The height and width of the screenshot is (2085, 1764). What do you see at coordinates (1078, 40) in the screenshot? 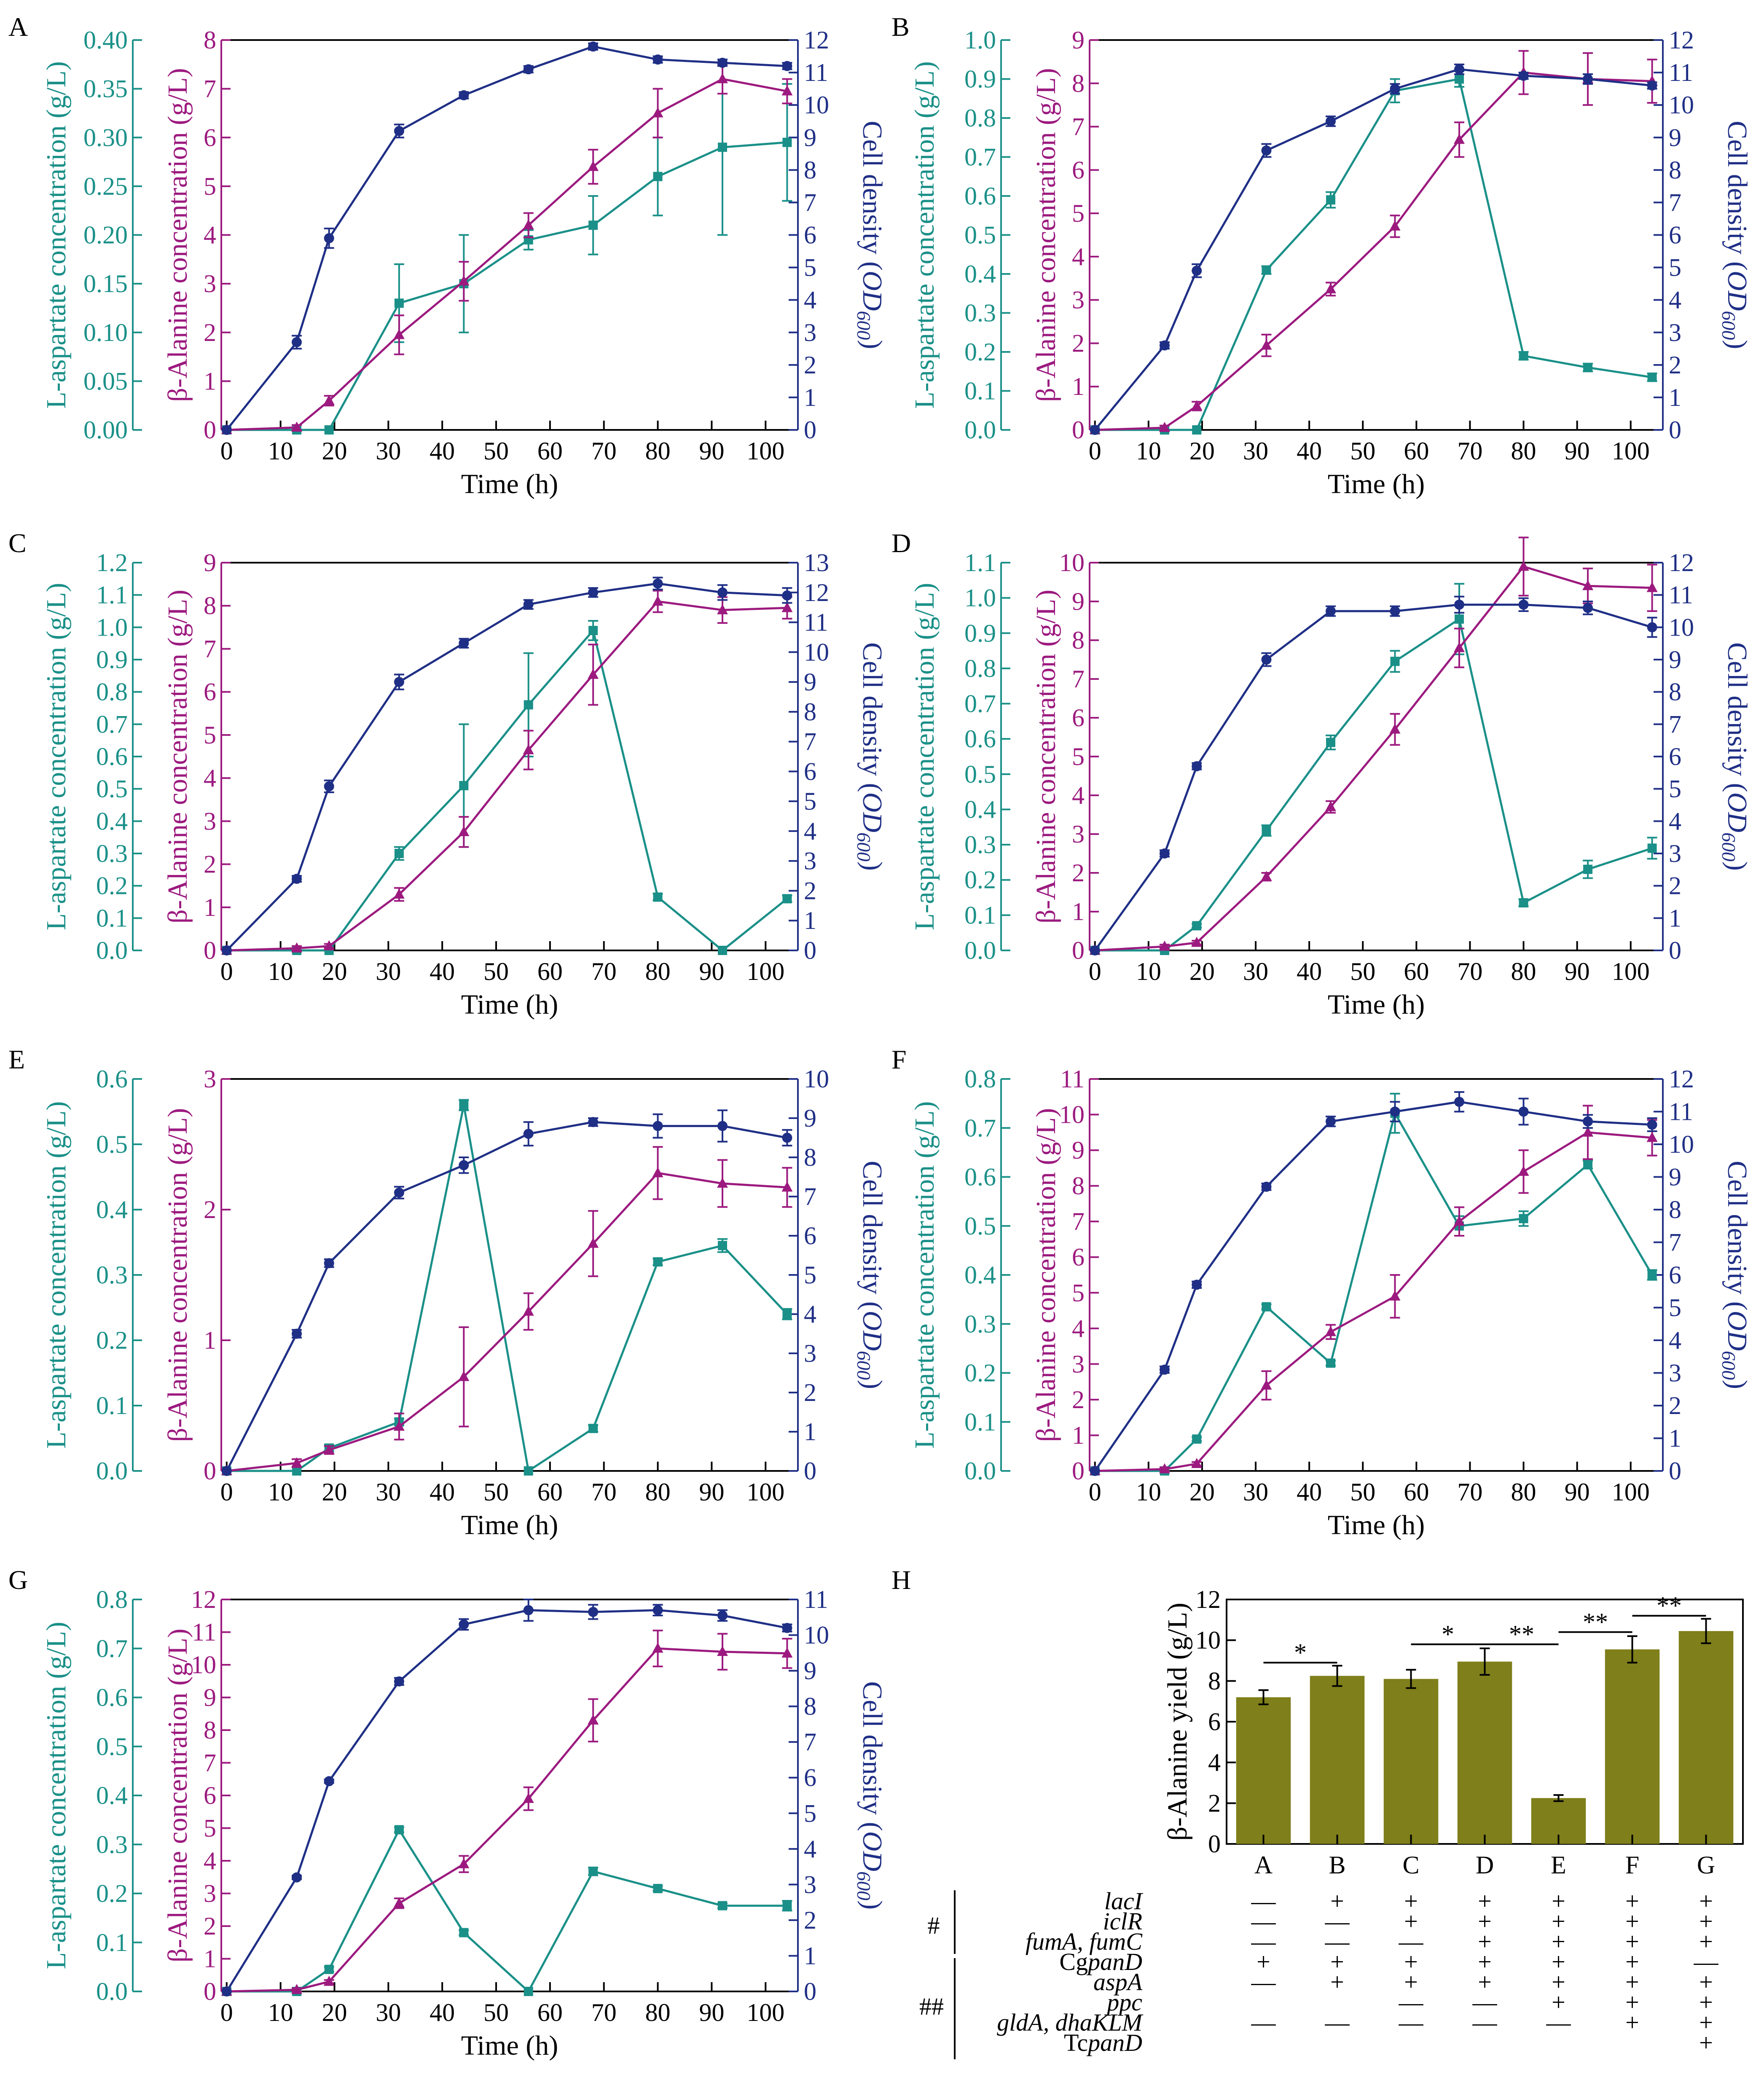
I see `ala-tick-label: 9` at bounding box center [1078, 40].